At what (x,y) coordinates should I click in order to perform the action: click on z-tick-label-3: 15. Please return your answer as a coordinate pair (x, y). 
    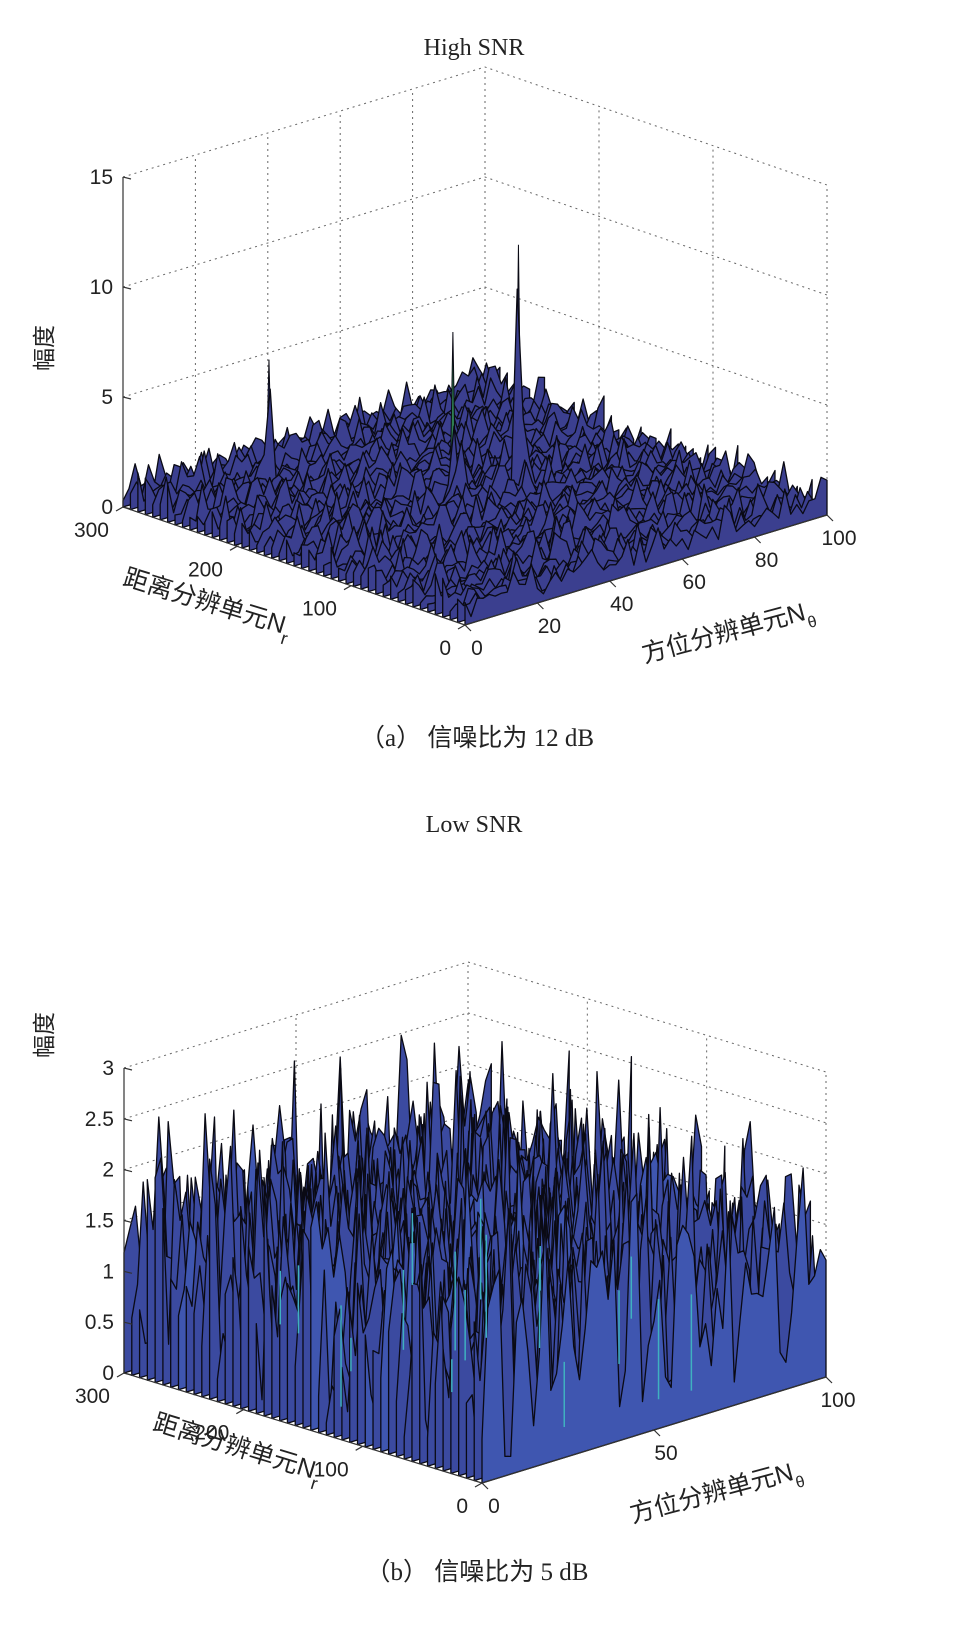
    Looking at the image, I should click on (101, 177).